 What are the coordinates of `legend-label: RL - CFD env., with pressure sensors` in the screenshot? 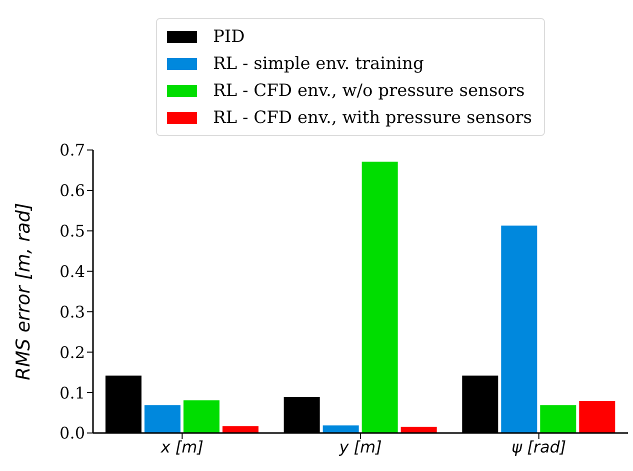 It's located at (372, 118).